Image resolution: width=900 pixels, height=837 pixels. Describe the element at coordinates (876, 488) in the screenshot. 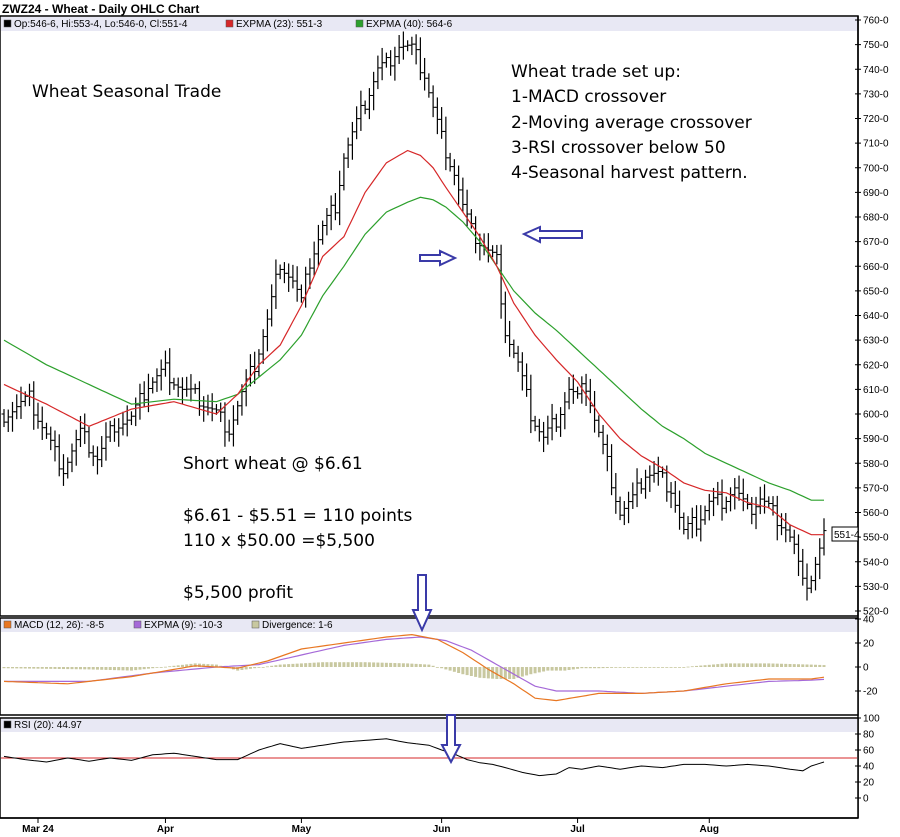

I see `price-tick-label: 570-0` at that location.